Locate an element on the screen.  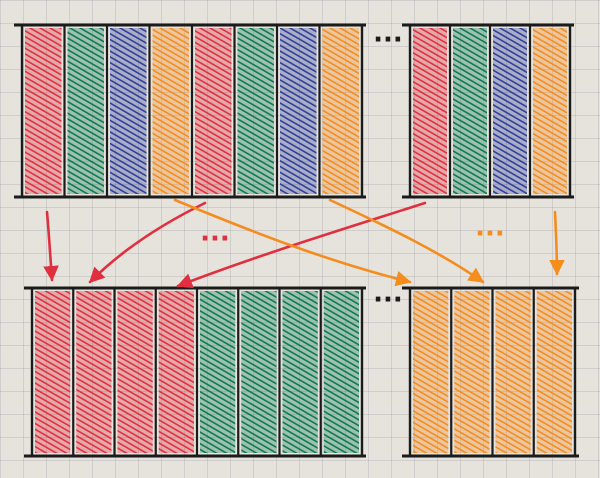
orange-arrows-ellipsis: ··· is located at coordinates (490, 234).